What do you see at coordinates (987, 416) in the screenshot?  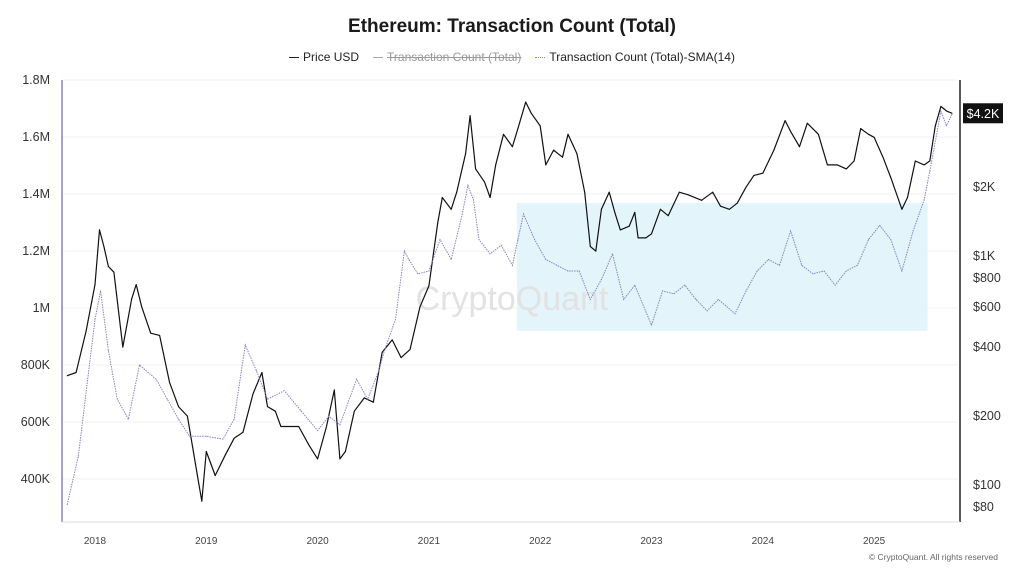 I see `right-tick-label: $200` at bounding box center [987, 416].